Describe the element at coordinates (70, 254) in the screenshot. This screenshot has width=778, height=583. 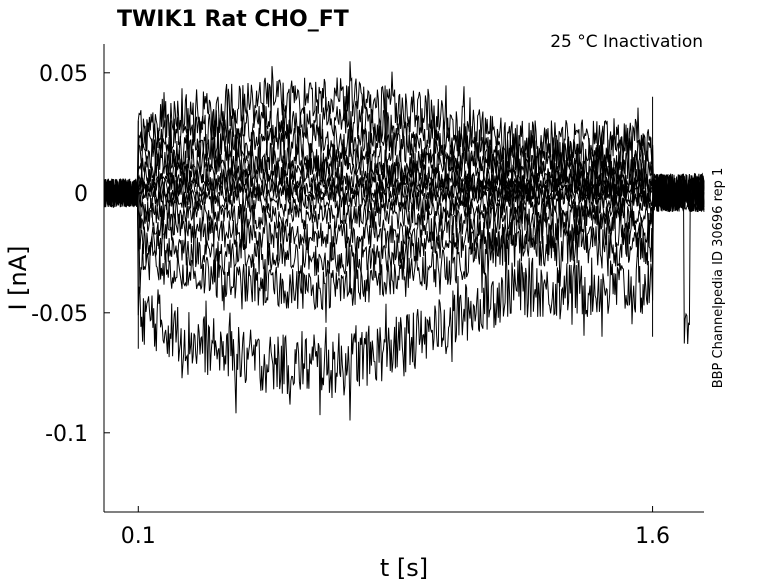
I see `y-ticks: 0.05 0 -0.05 -0.1` at that location.